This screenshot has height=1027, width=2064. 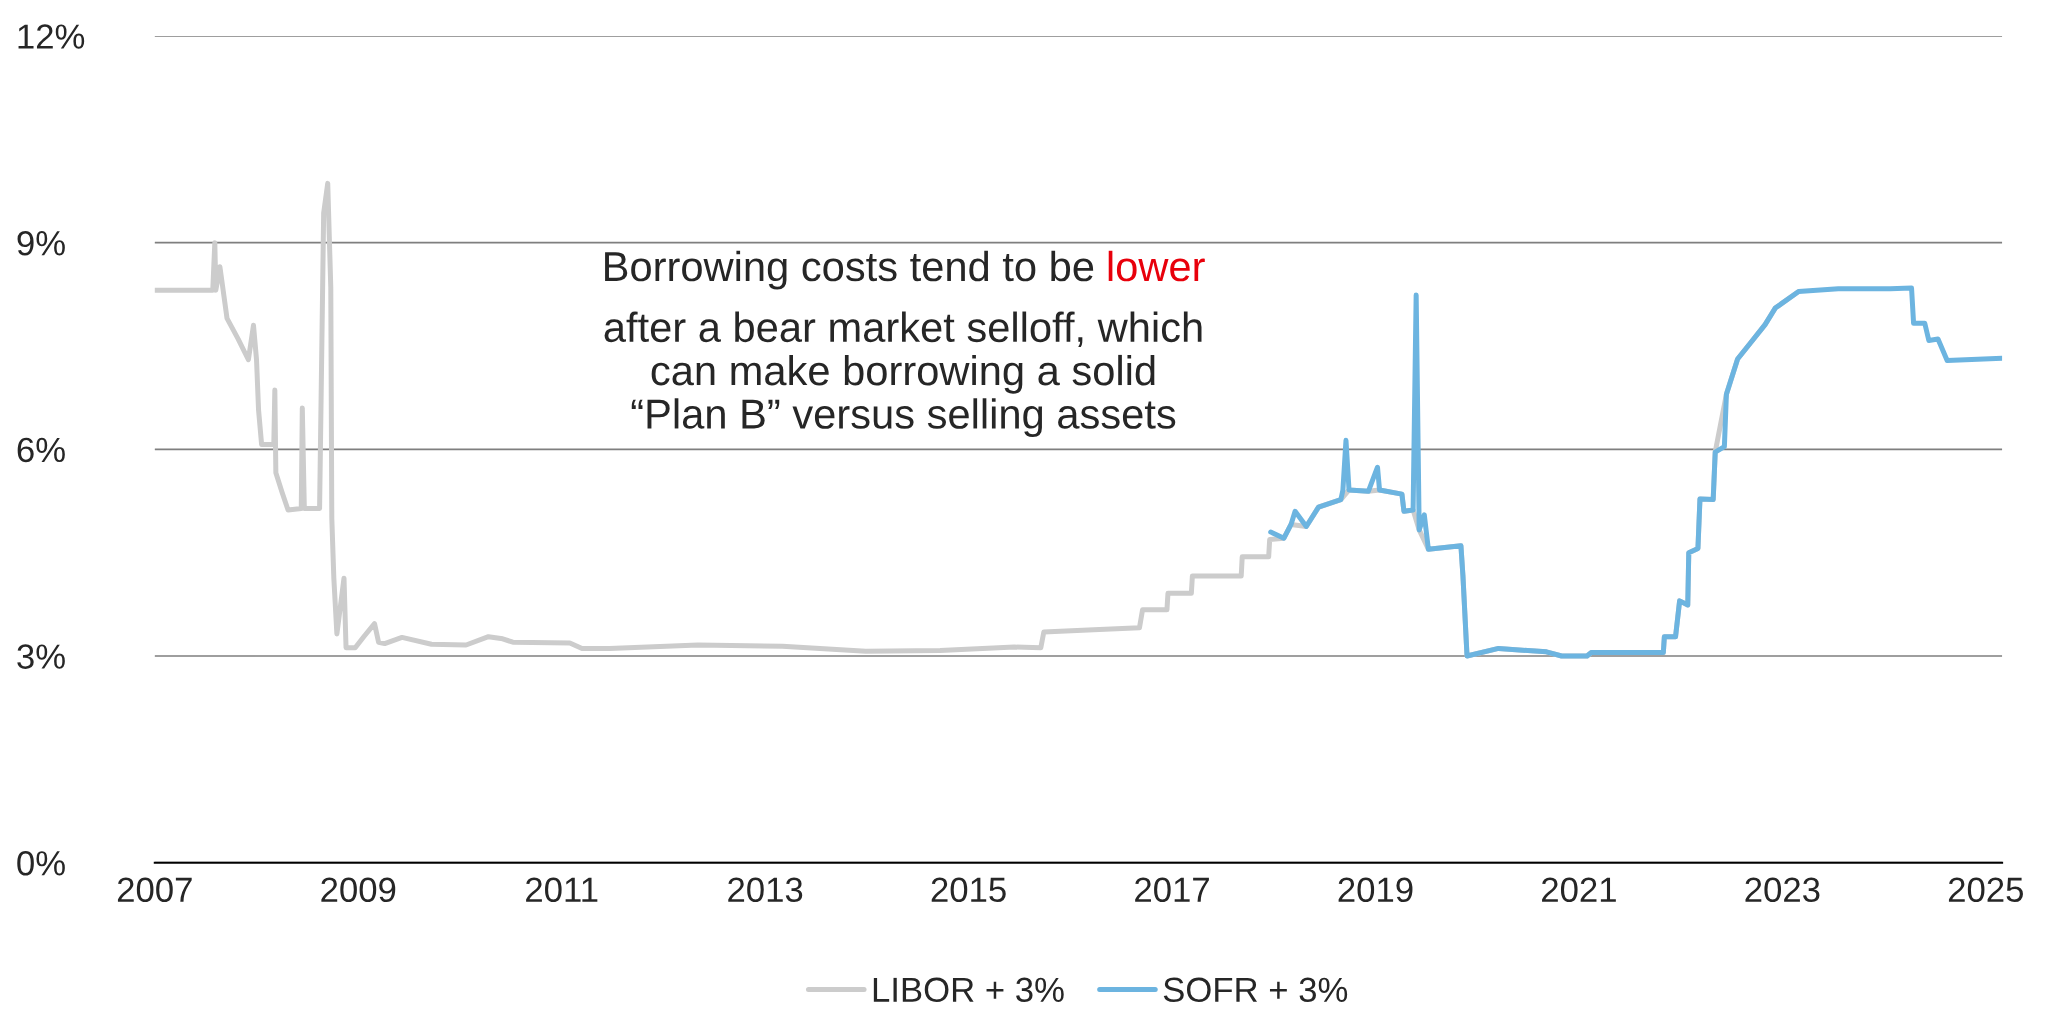 What do you see at coordinates (154, 890) in the screenshot?
I see `x-tick-label: 2007` at bounding box center [154, 890].